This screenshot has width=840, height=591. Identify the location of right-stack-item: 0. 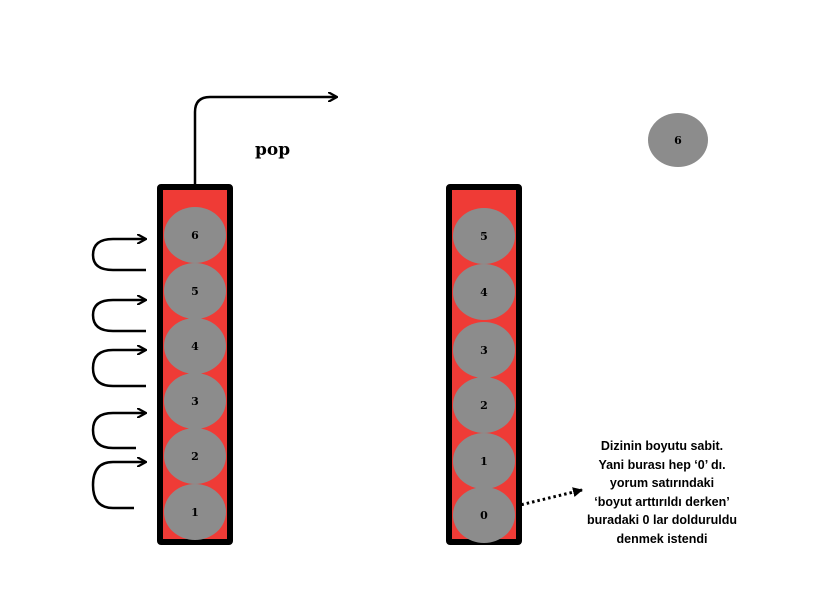
(484, 515).